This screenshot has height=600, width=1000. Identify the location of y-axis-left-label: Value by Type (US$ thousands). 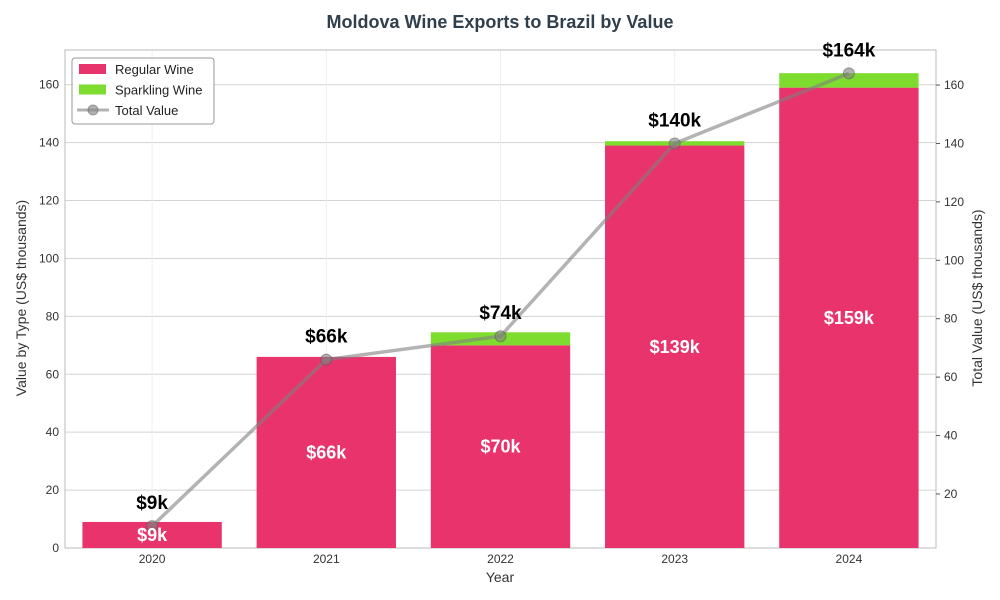
(21, 298).